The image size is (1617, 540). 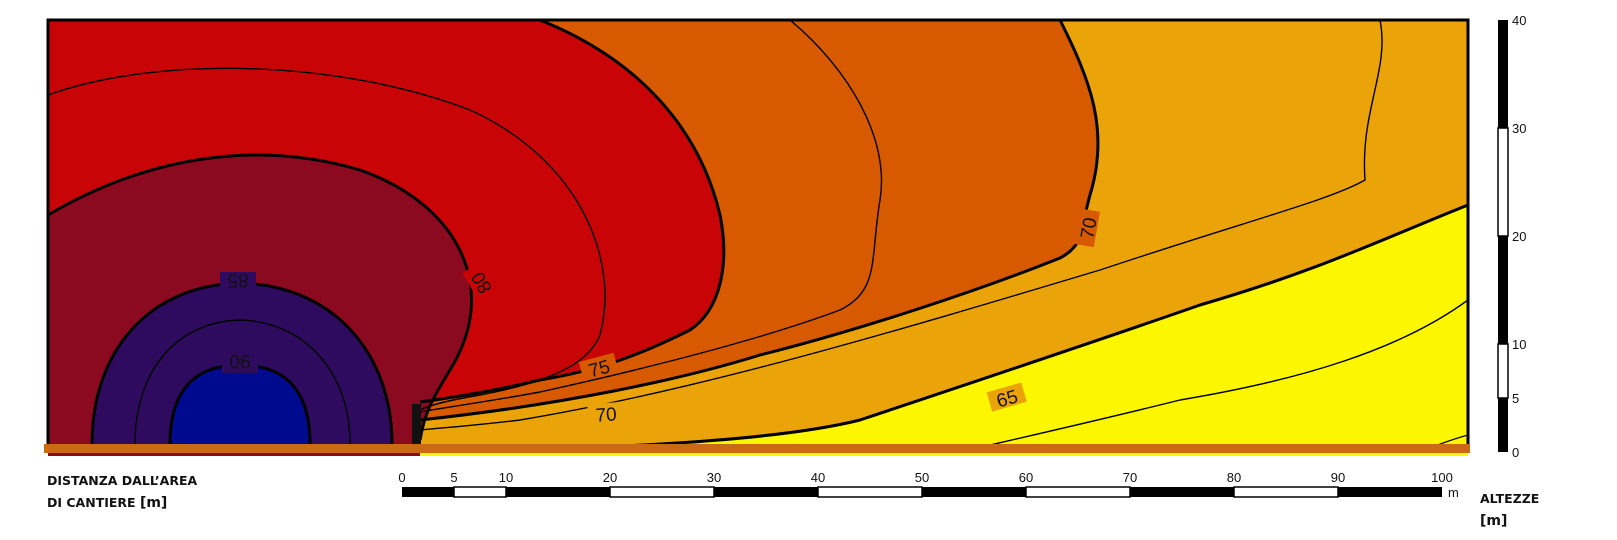 I want to click on barrier-wall, so click(x=416, y=426).